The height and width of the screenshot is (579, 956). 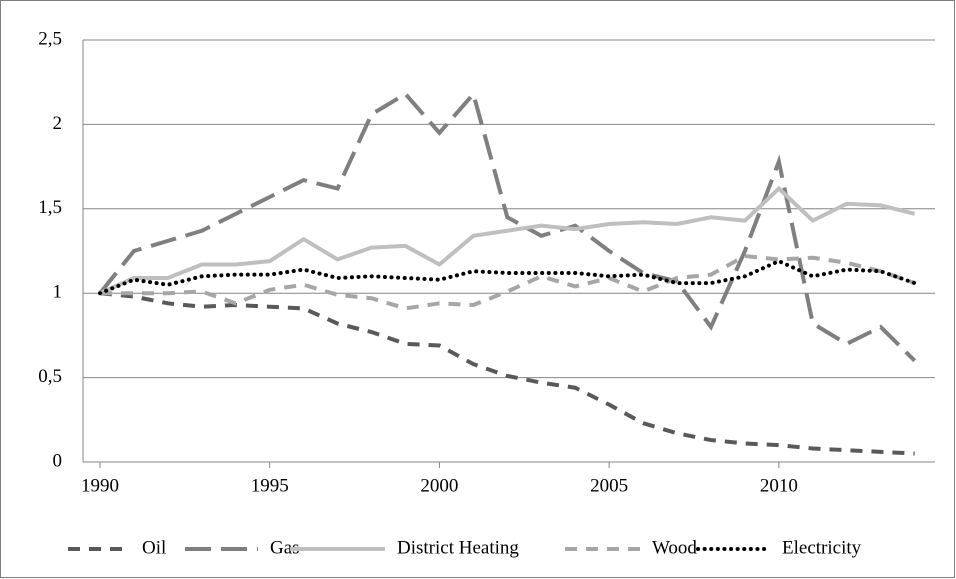 I want to click on x-tick-label: 1995, so click(x=270, y=485).